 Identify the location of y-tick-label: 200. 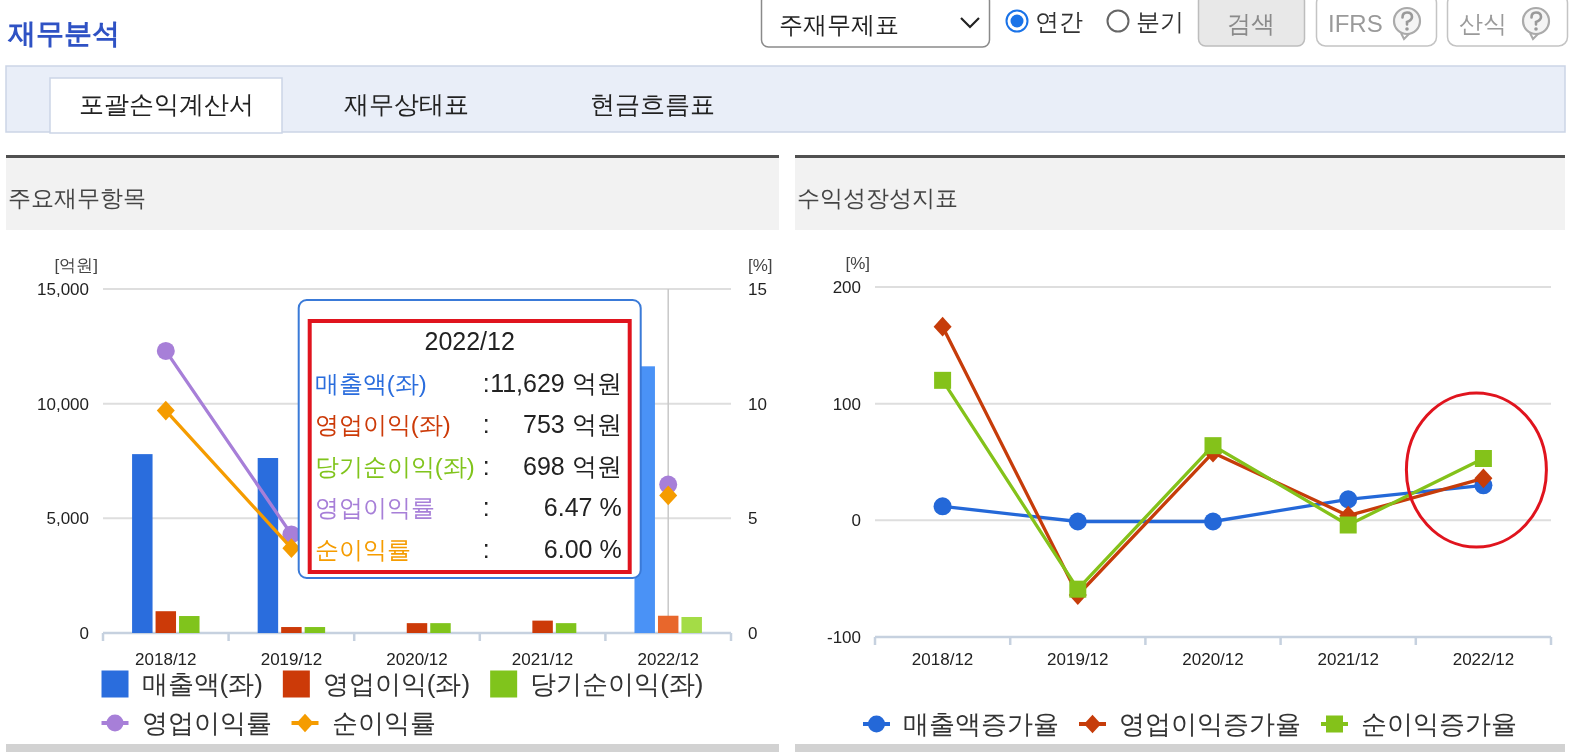
(846, 287).